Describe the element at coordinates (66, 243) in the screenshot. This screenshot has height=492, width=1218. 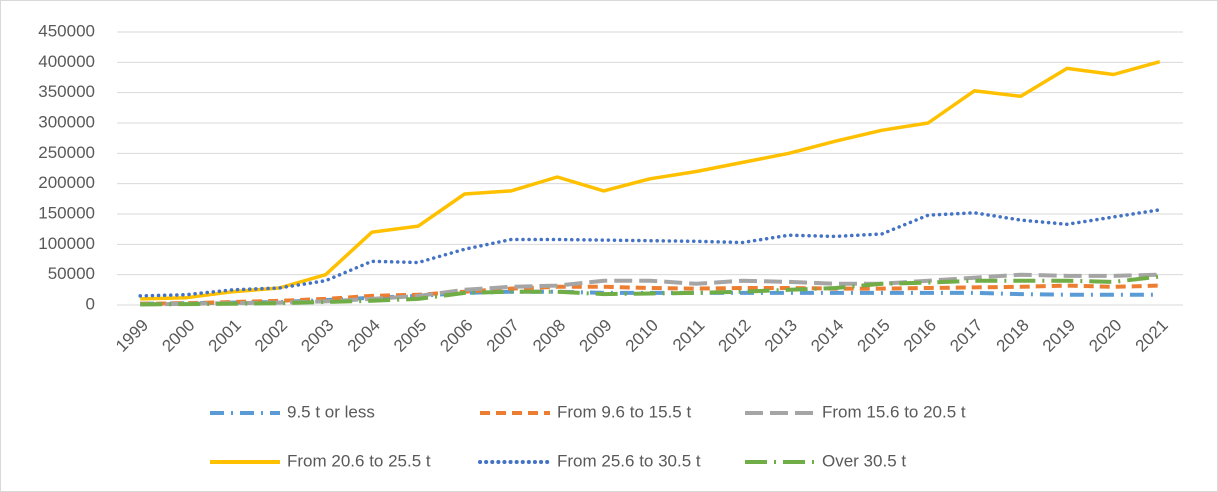
I see `y-tick-label: 100000` at that location.